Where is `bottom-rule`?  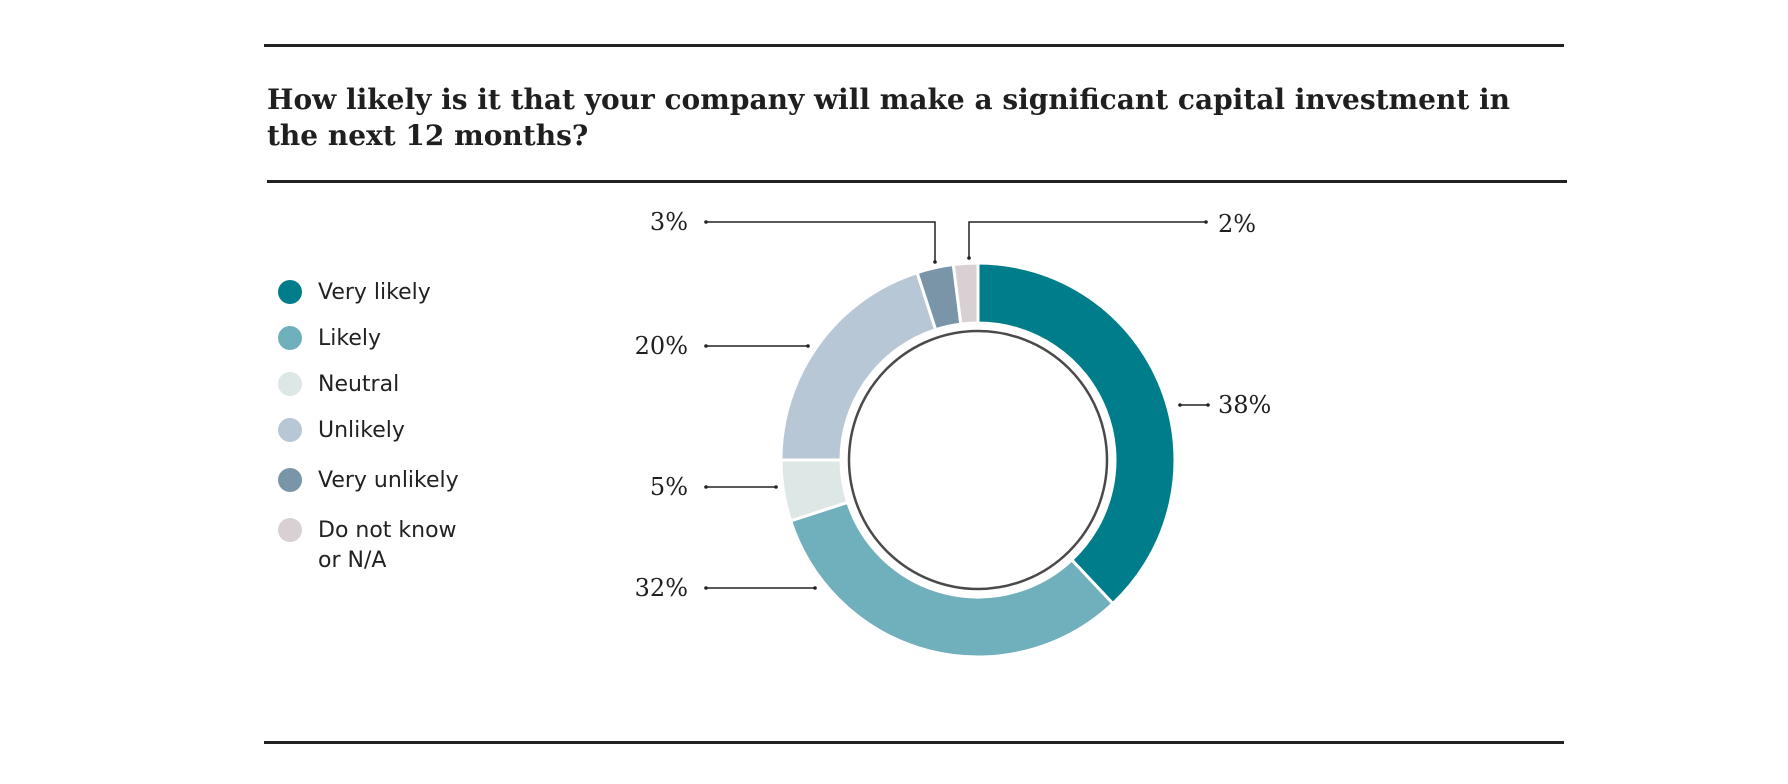
bottom-rule is located at coordinates (914, 742).